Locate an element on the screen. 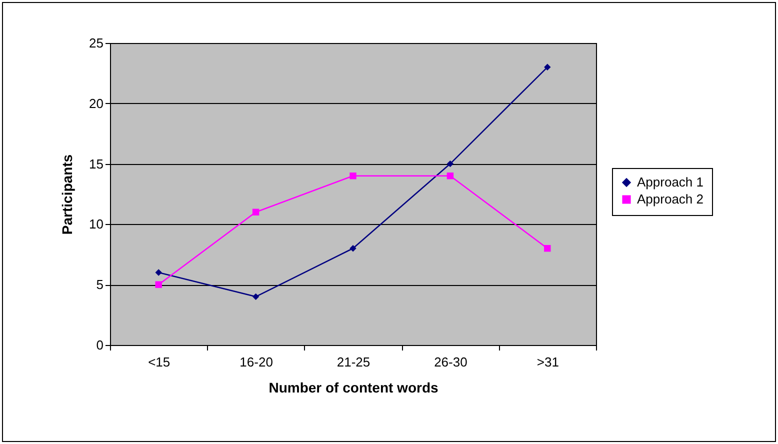 The height and width of the screenshot is (444, 778). y-tick-label: 25 is located at coordinates (96, 43).